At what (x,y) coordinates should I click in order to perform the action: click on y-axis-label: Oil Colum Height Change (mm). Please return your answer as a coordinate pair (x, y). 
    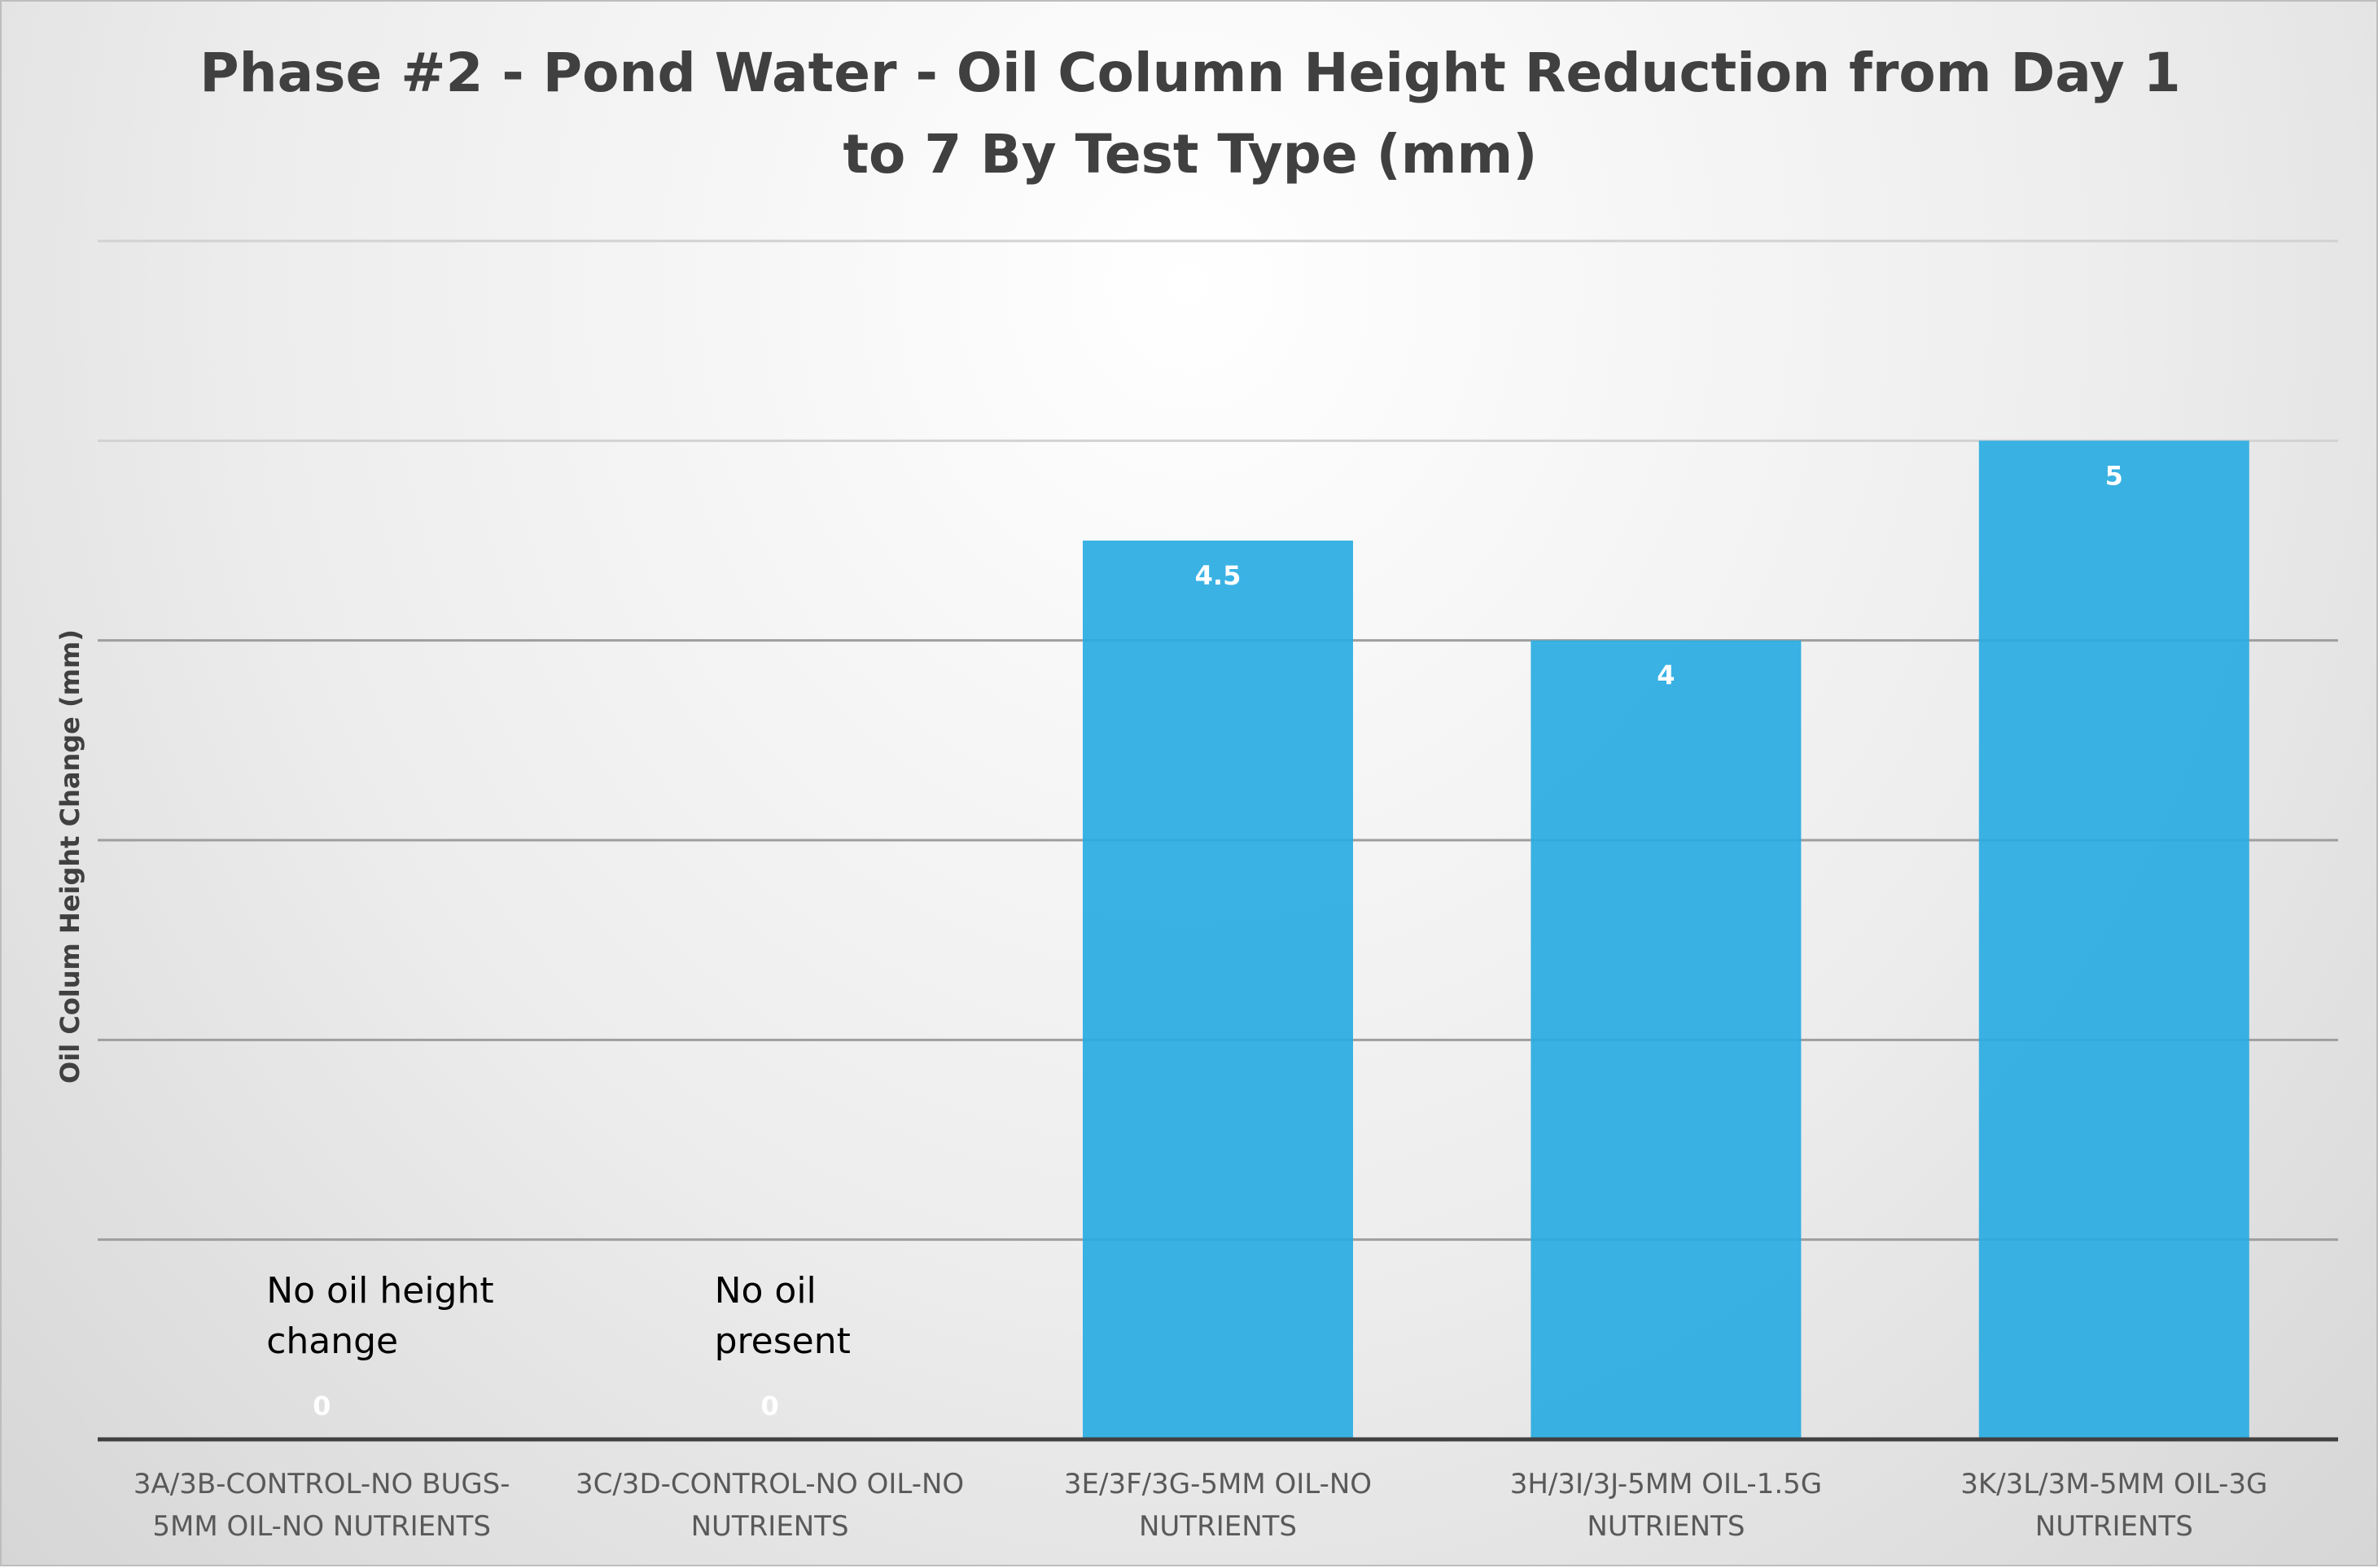
    Looking at the image, I should click on (70, 857).